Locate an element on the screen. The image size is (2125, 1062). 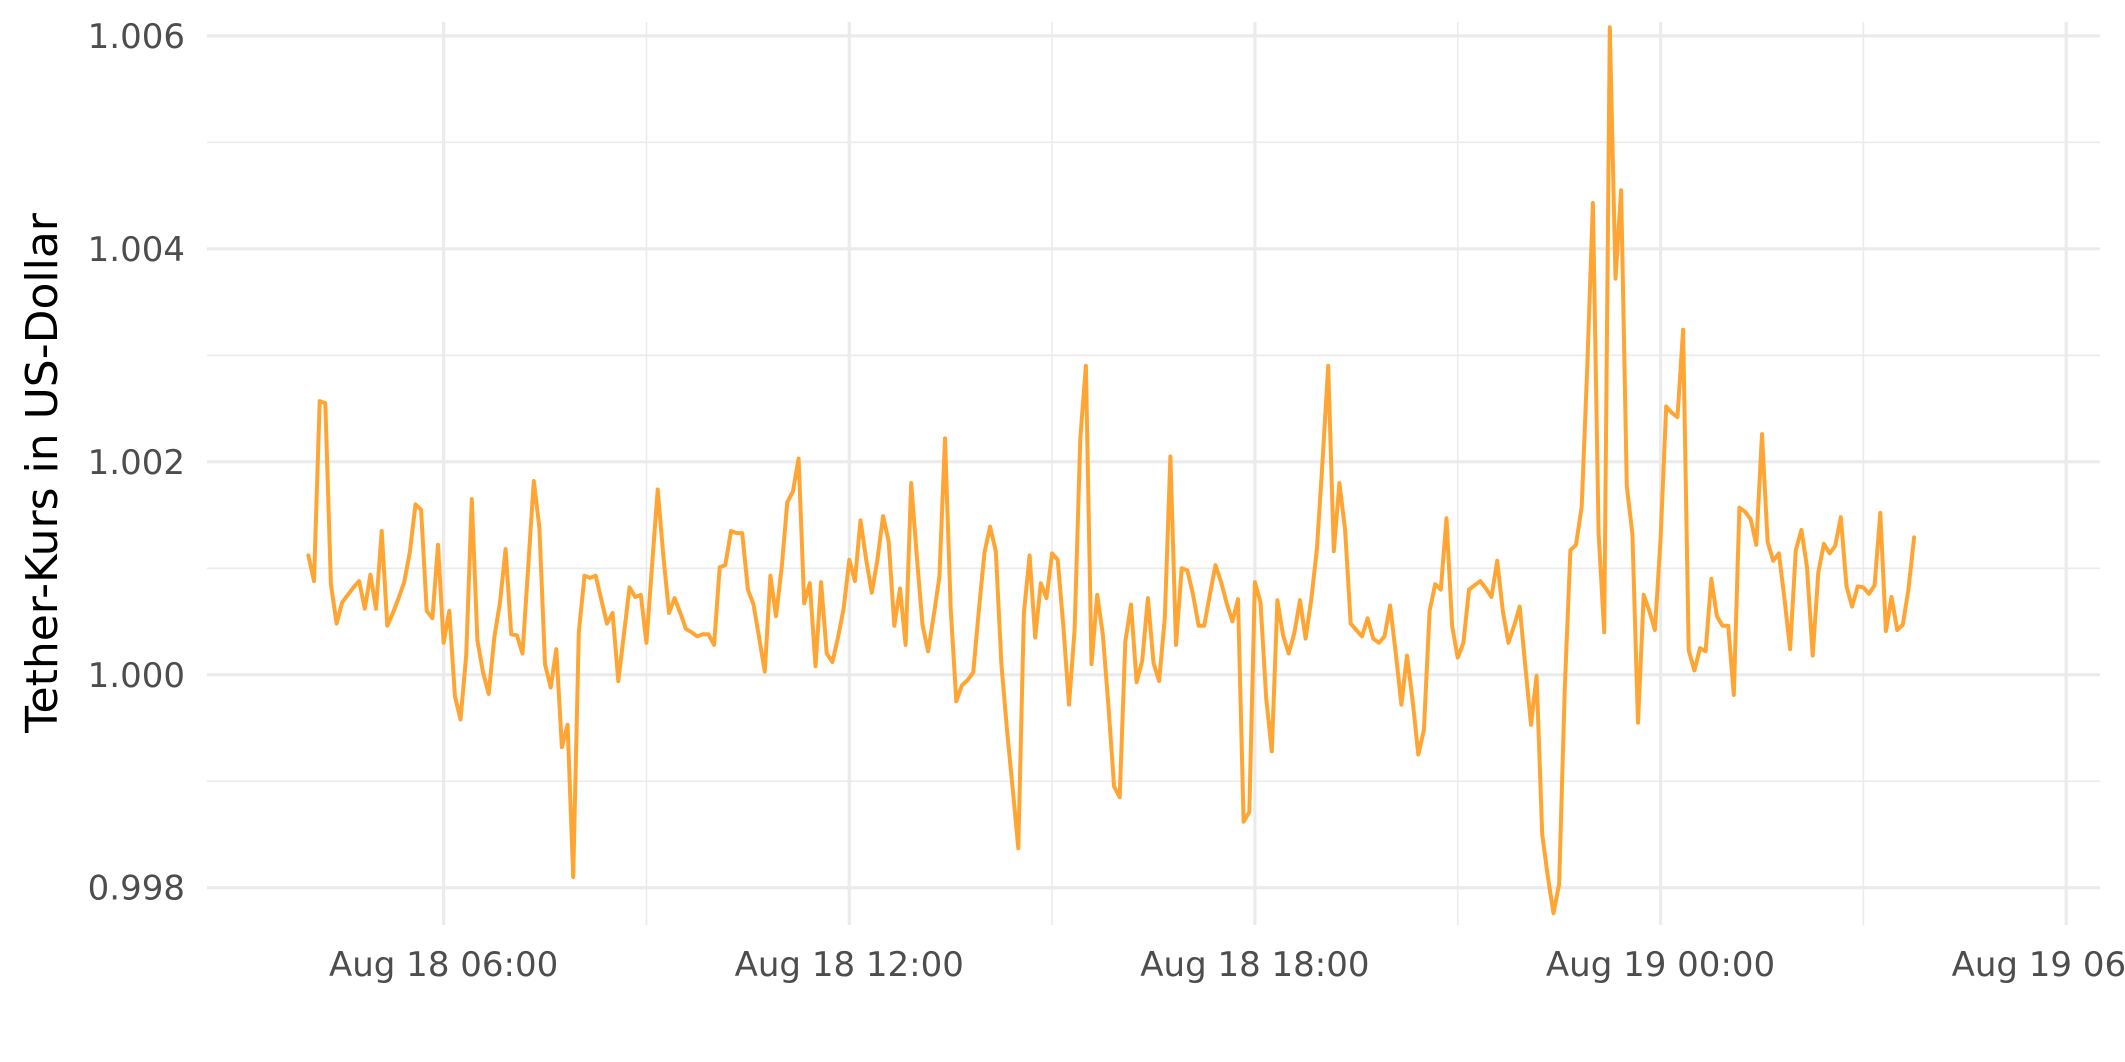
x-tick-label-4: Aug 19 06:00 is located at coordinates (2038, 965).